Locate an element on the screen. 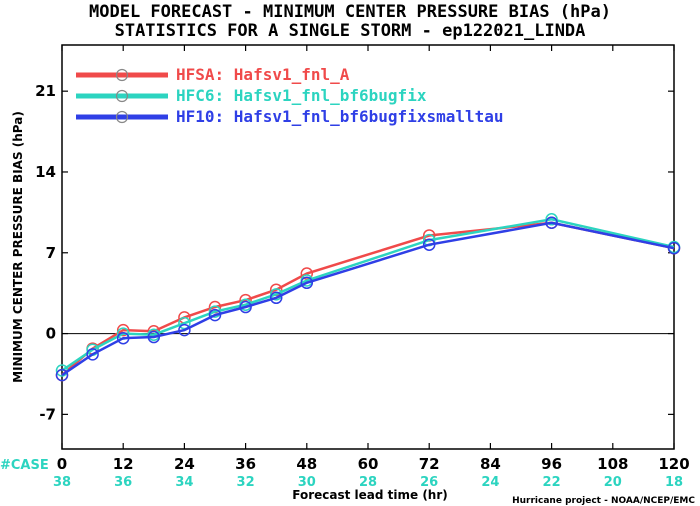  x-tick-label: 60 is located at coordinates (368, 464).